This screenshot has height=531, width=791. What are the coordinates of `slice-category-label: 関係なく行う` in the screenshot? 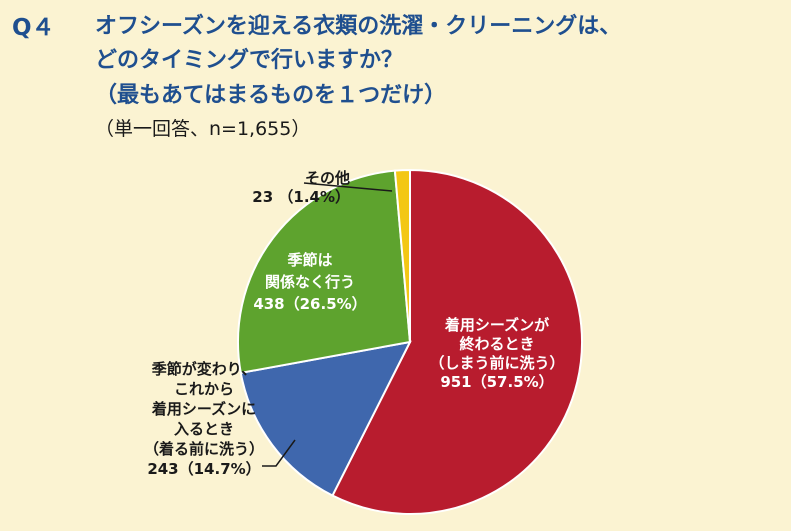 It's located at (310, 282).